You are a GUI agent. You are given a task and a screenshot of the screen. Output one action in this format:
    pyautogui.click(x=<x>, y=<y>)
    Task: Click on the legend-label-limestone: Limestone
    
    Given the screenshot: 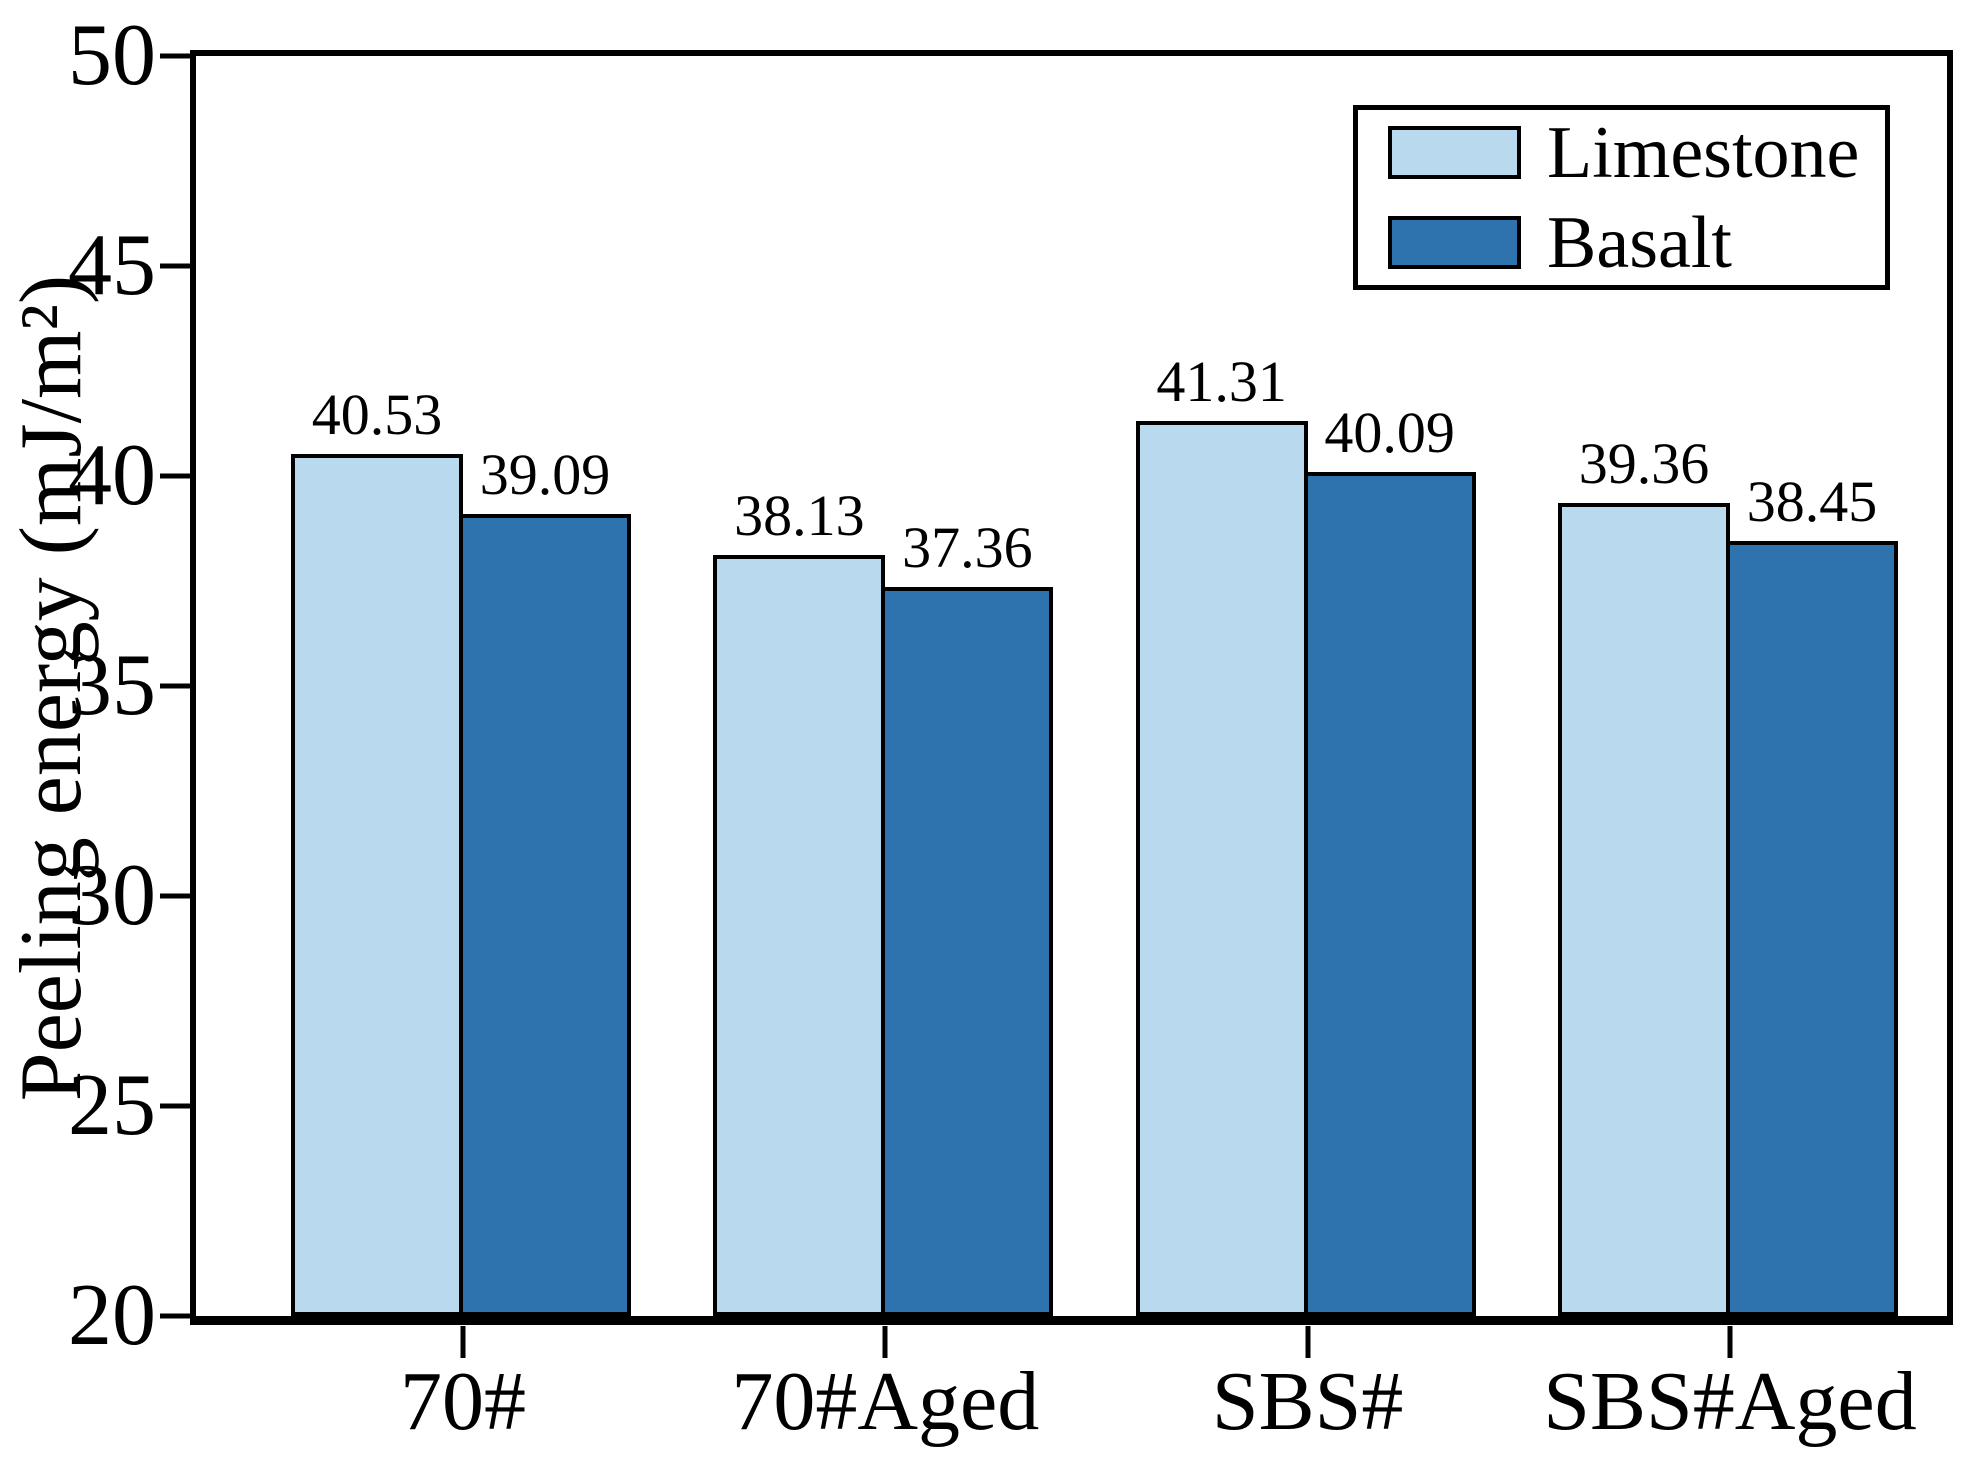 What is the action you would take?
    pyautogui.click(x=1703, y=152)
    